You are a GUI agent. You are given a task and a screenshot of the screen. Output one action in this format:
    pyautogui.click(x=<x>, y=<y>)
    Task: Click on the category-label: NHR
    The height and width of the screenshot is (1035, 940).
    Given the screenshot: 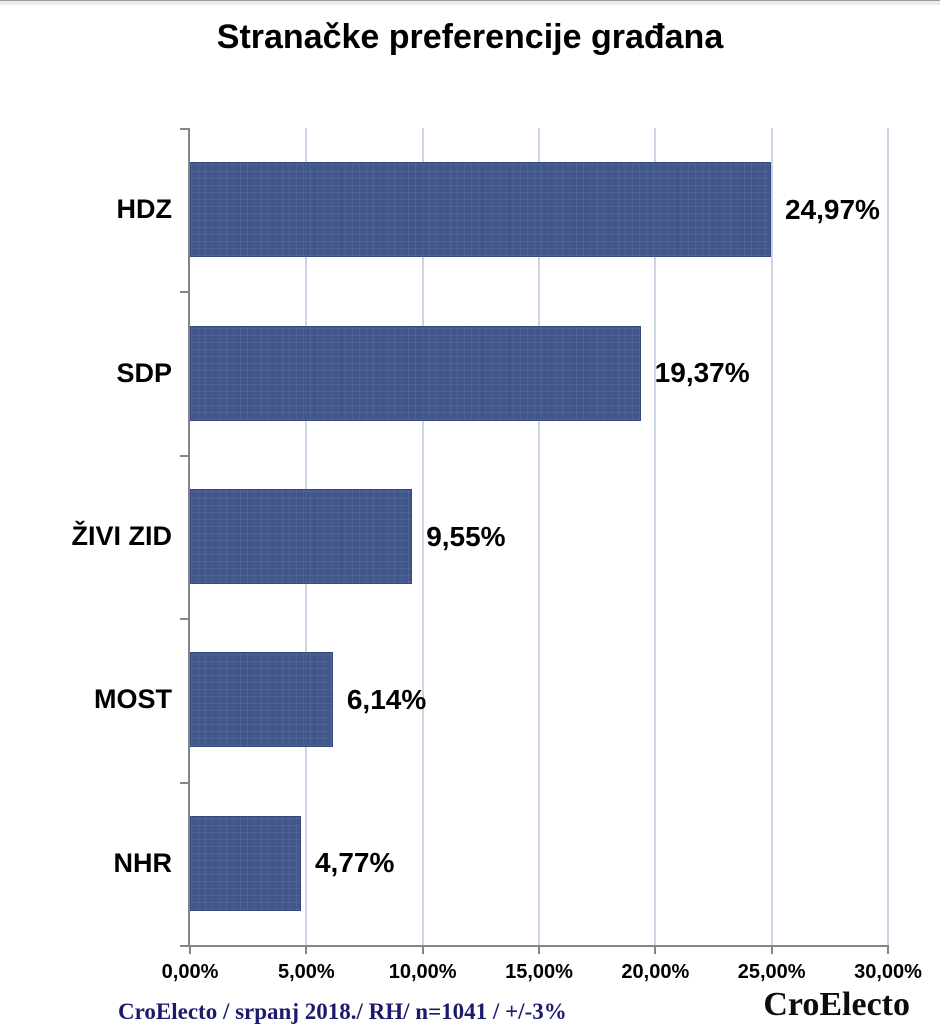 What is the action you would take?
    pyautogui.click(x=143, y=862)
    